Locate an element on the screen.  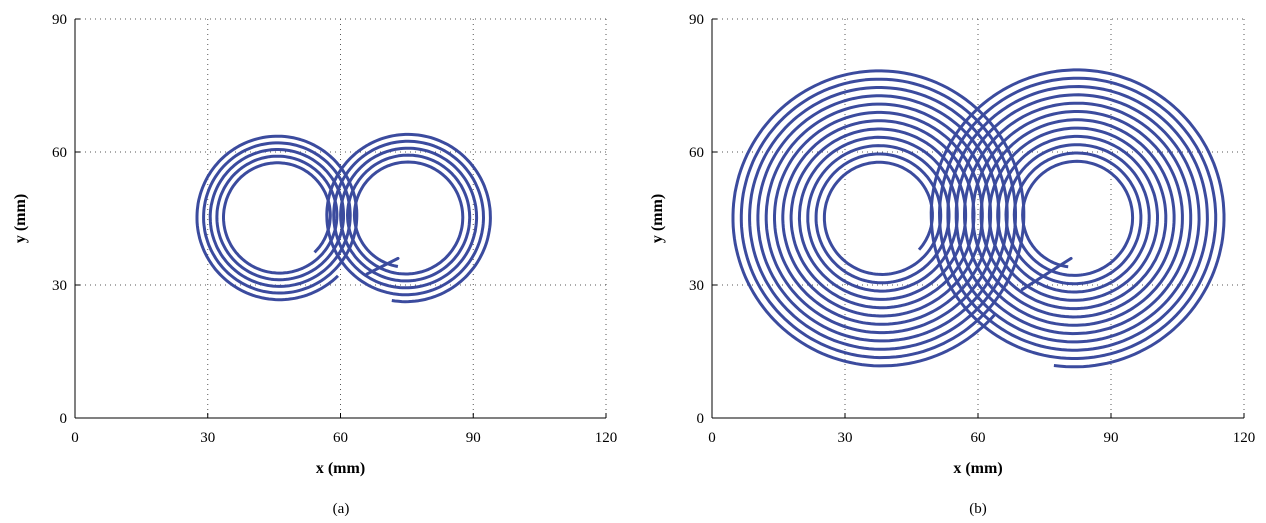
caption-b: (b) is located at coordinates (978, 509).